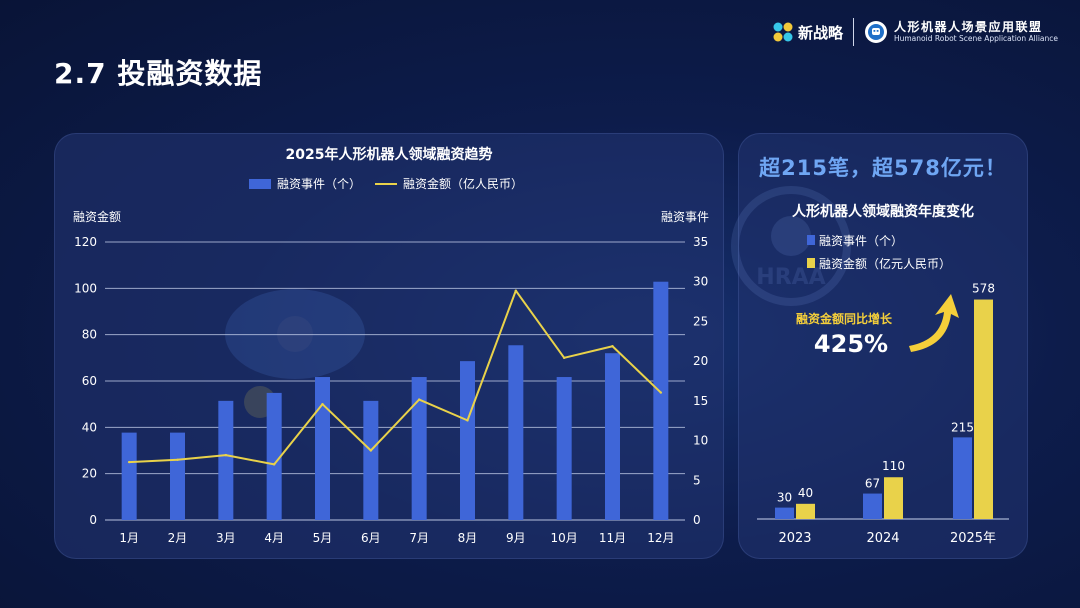 The width and height of the screenshot is (1080, 608). Describe the element at coordinates (386, 183) in the screenshot. I see `chart-legend: 融资事件（个） 融资金额（亿人民币）` at that location.